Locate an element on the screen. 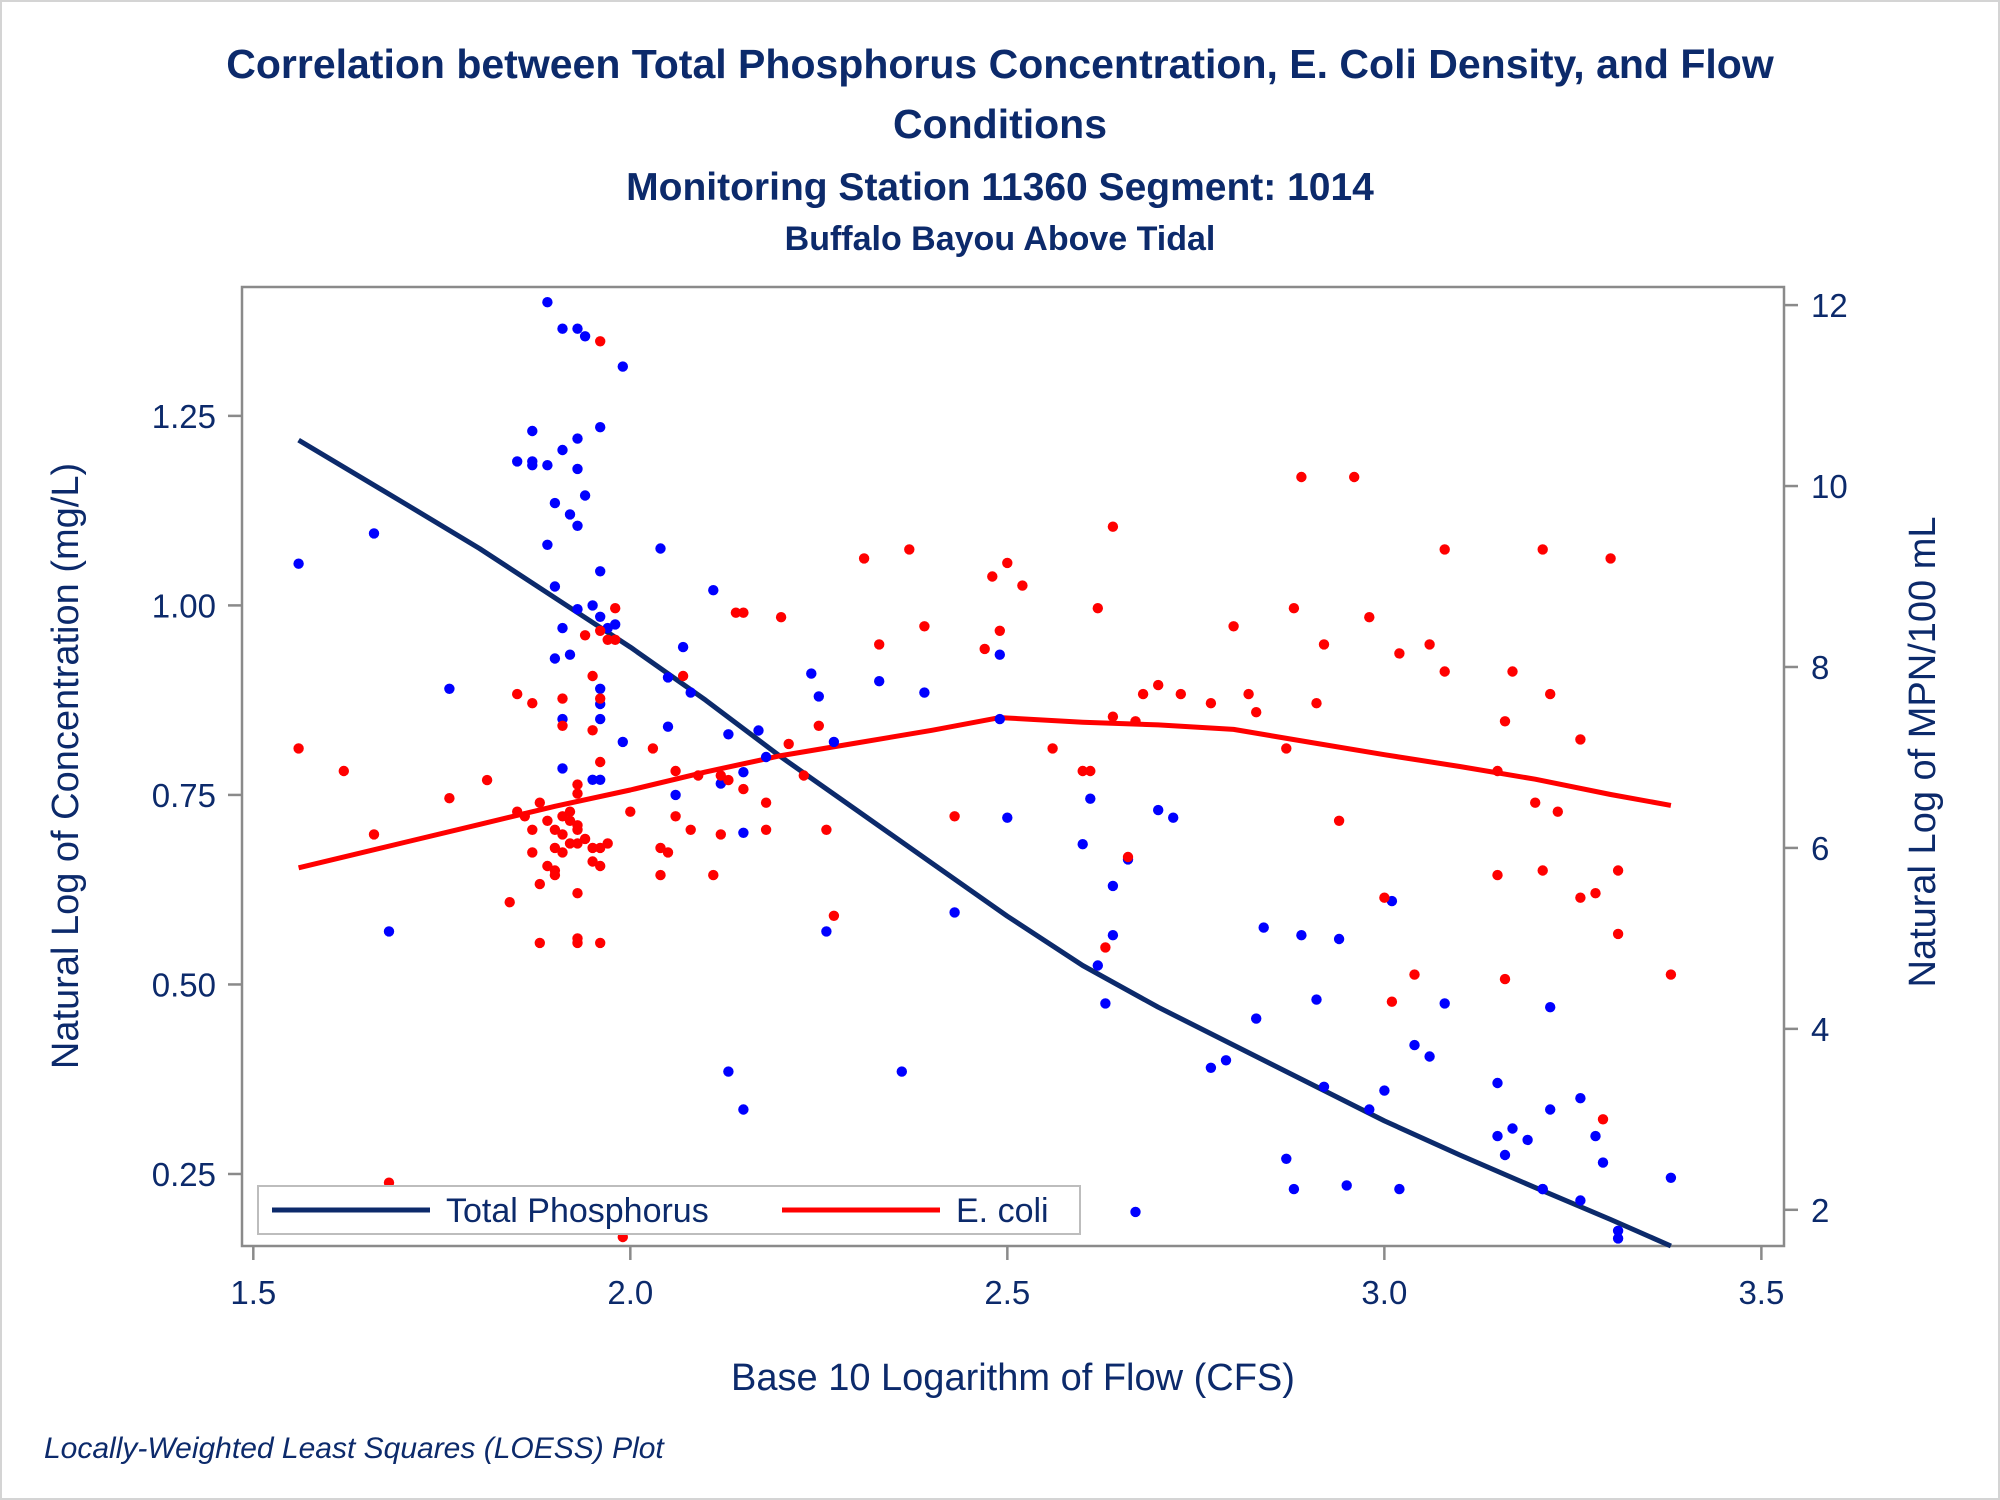 The width and height of the screenshot is (2000, 1500). y-axis-label: Natural Log of Concentration (mg/L) is located at coordinates (66, 766).